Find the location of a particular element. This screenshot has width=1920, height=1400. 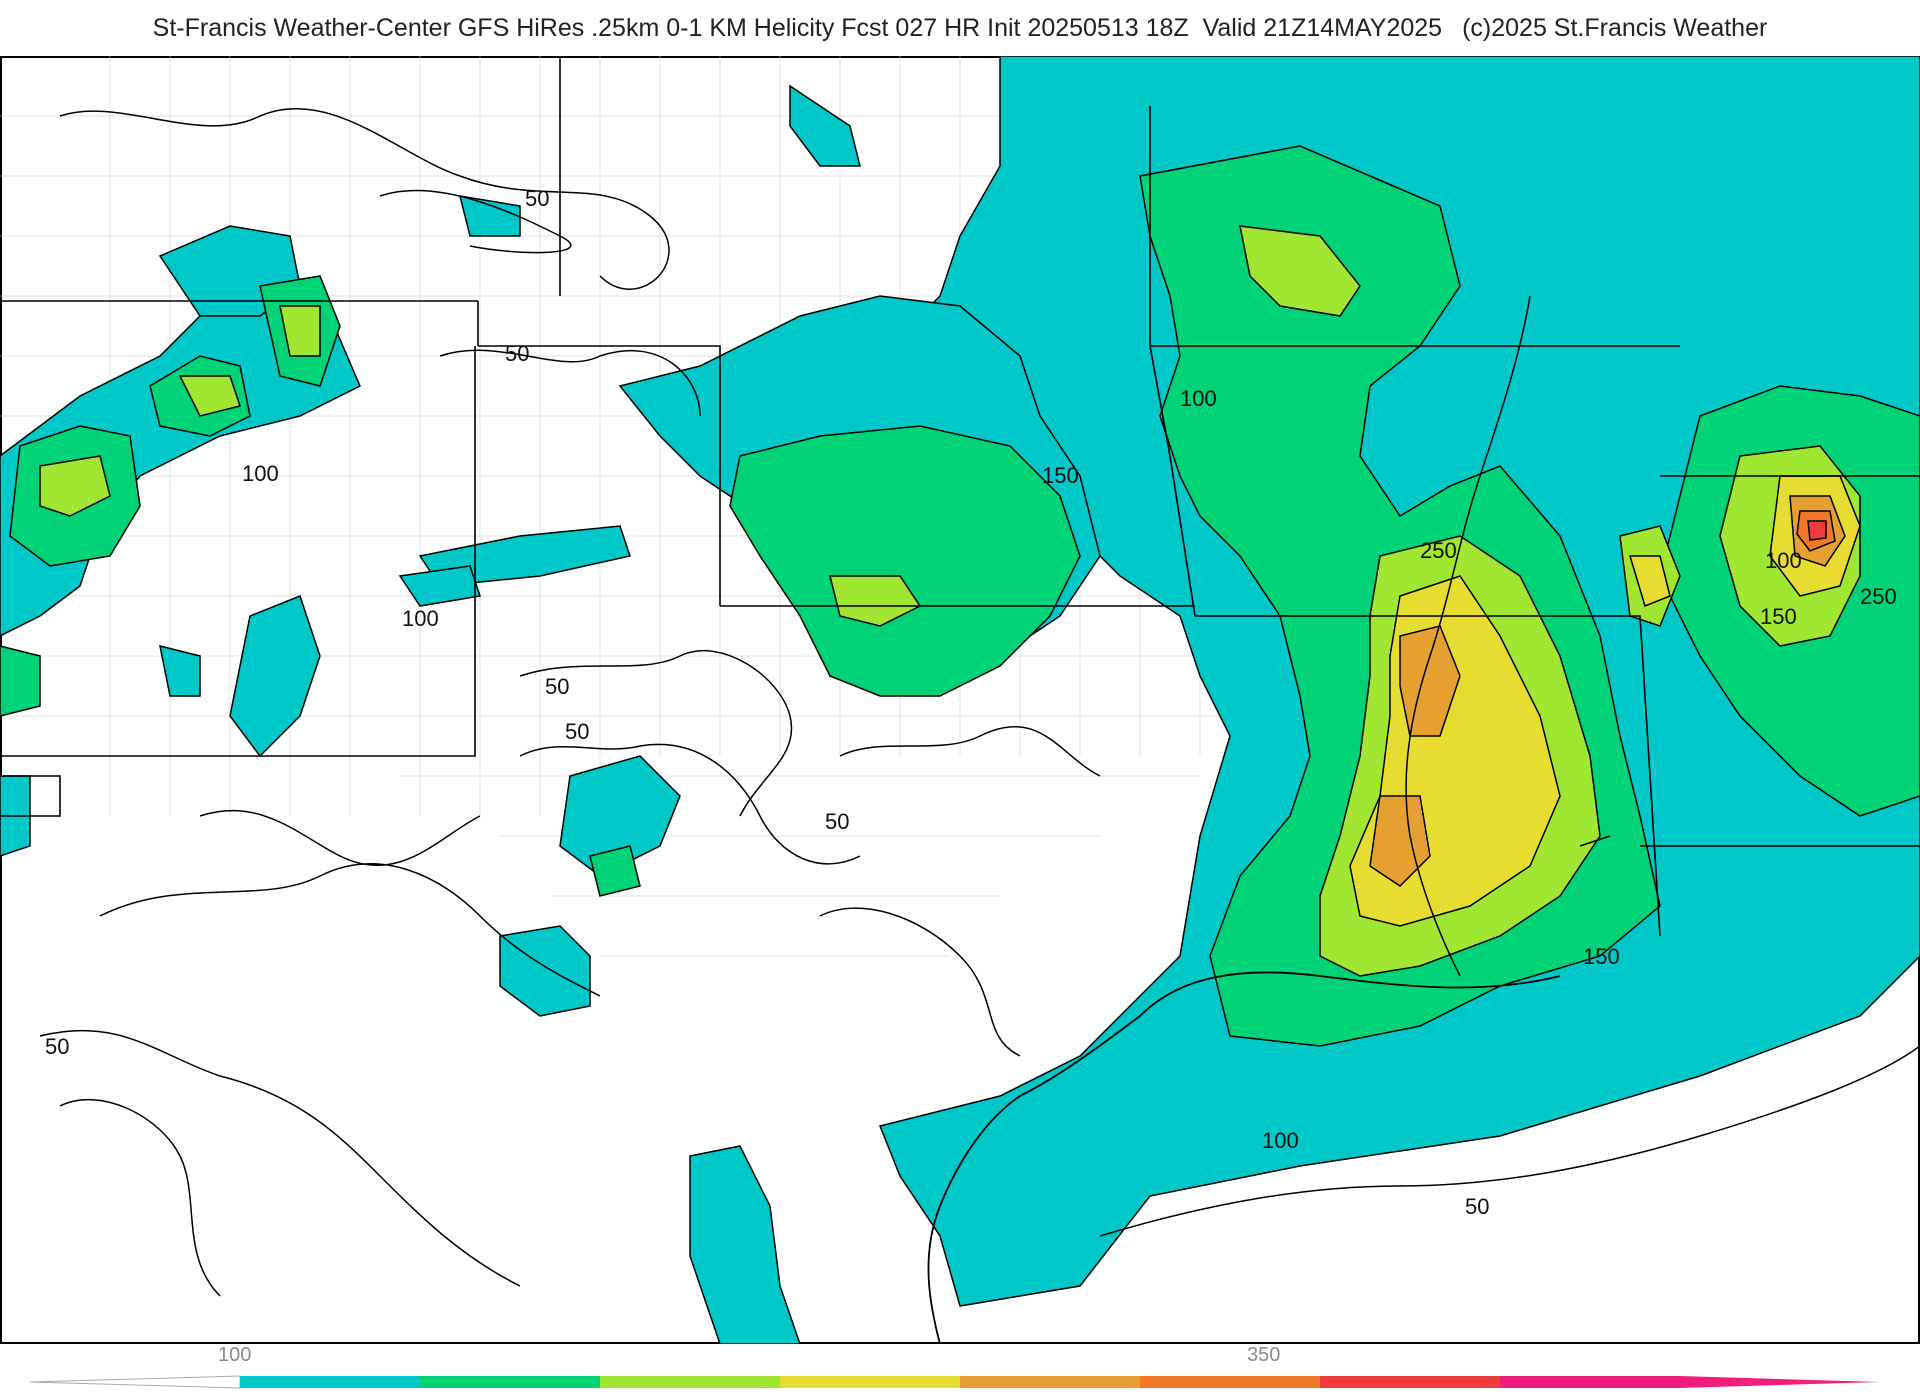

colorbar-tick-label: 350 is located at coordinates (1264, 1355).